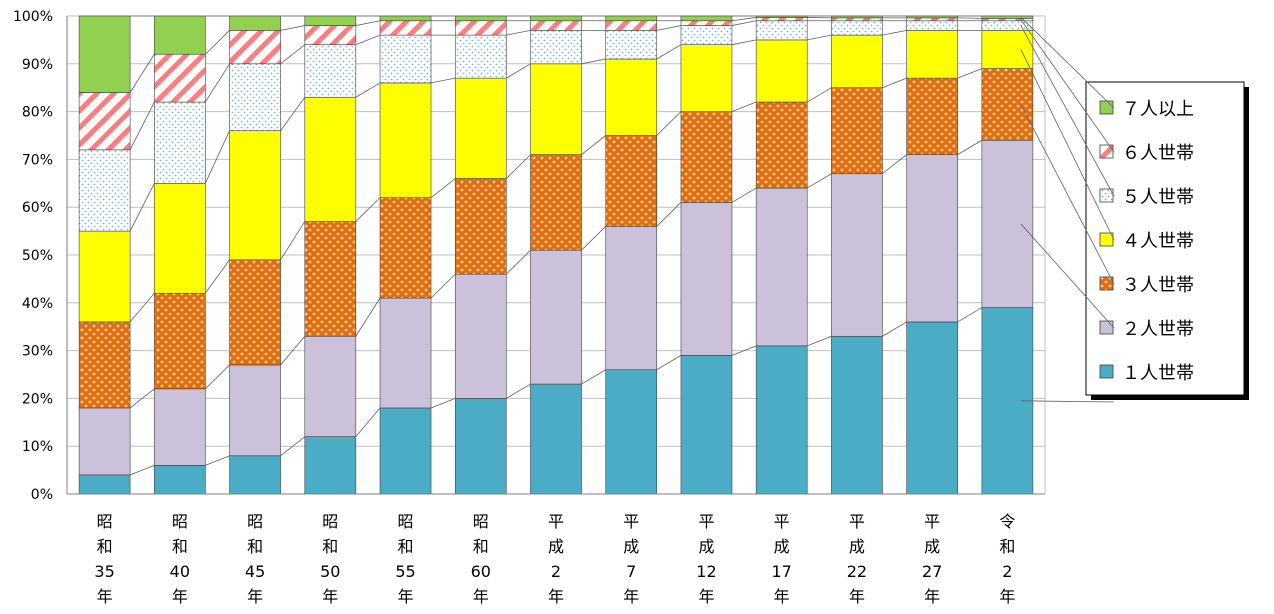  Describe the element at coordinates (1007, 521) in the screenshot. I see `x-category-label: 令` at that location.